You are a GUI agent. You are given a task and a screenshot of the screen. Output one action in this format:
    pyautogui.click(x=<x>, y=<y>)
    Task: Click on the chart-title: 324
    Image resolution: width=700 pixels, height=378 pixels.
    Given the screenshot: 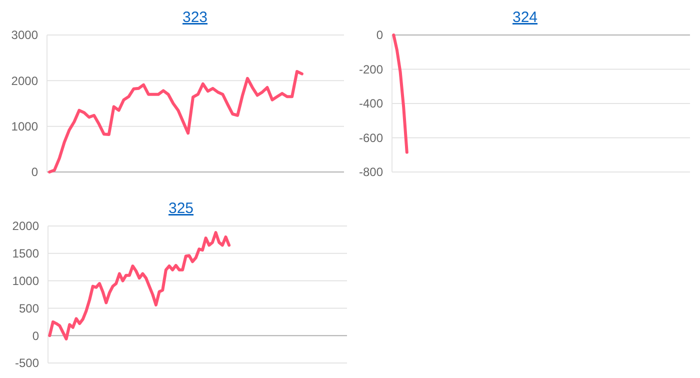 What is the action you would take?
    pyautogui.click(x=525, y=17)
    